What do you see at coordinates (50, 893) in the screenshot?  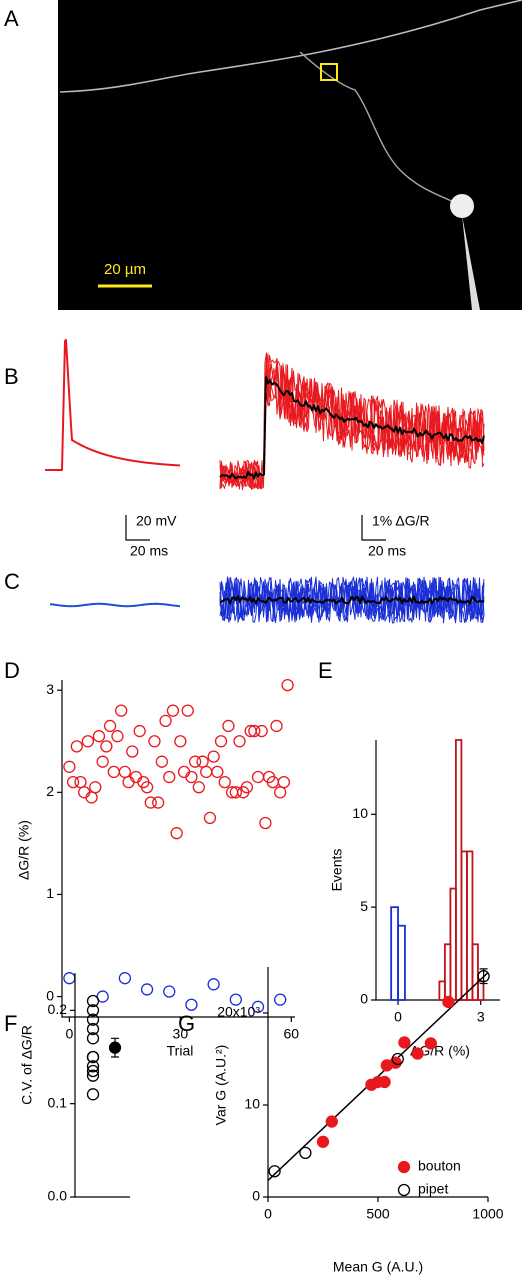 I see `y-tick-label: 1` at bounding box center [50, 893].